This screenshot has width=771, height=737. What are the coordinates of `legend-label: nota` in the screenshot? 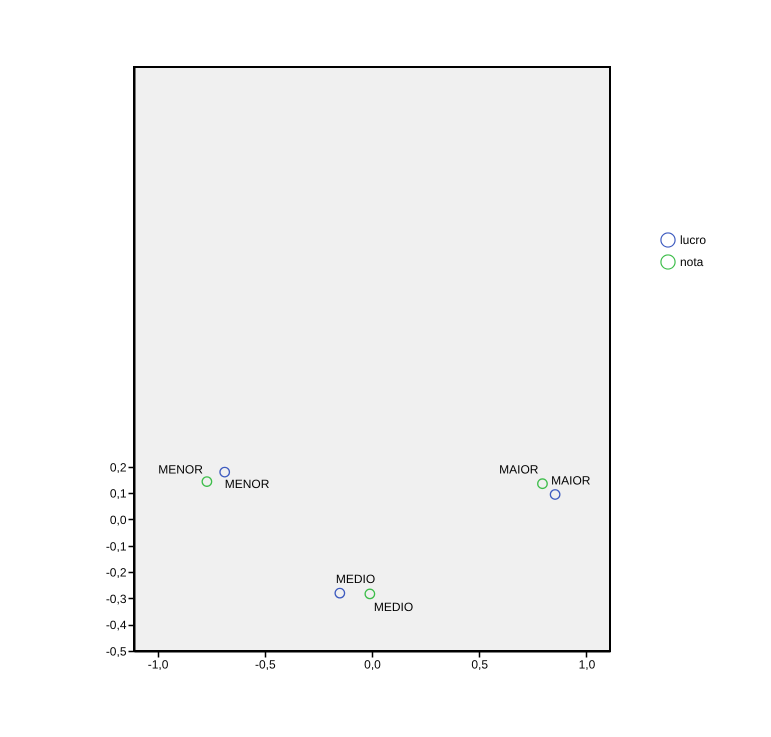 It's located at (692, 262).